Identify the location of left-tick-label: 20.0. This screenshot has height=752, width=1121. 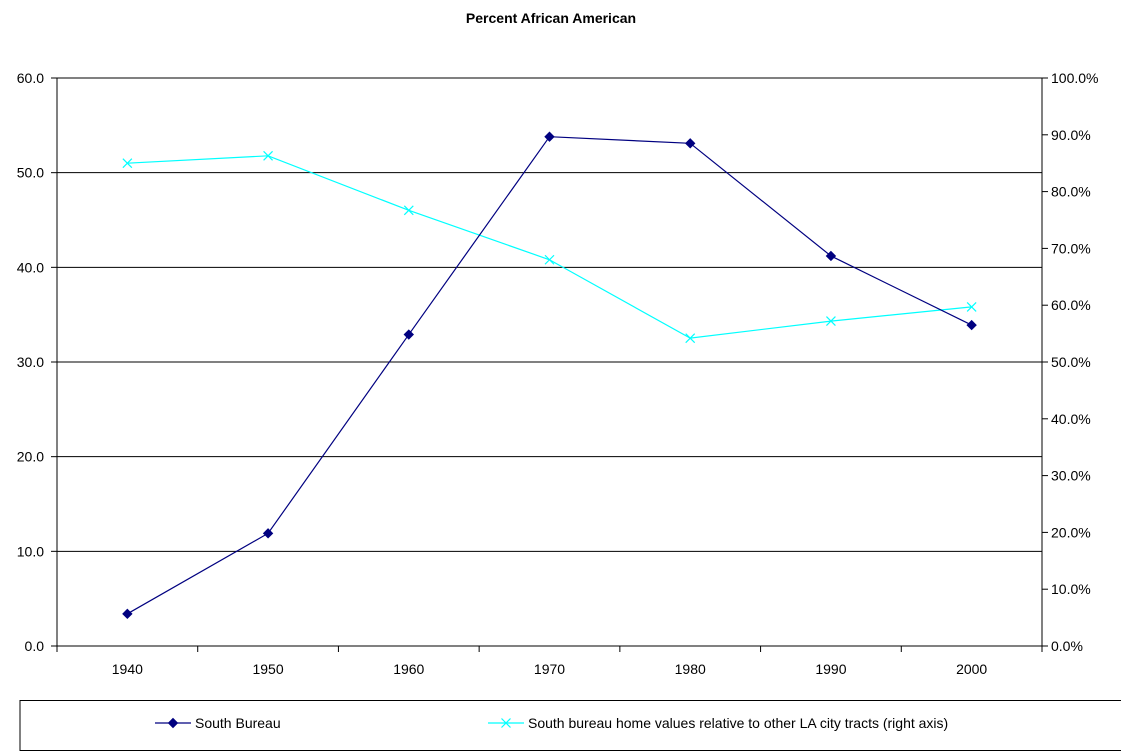
(30, 457).